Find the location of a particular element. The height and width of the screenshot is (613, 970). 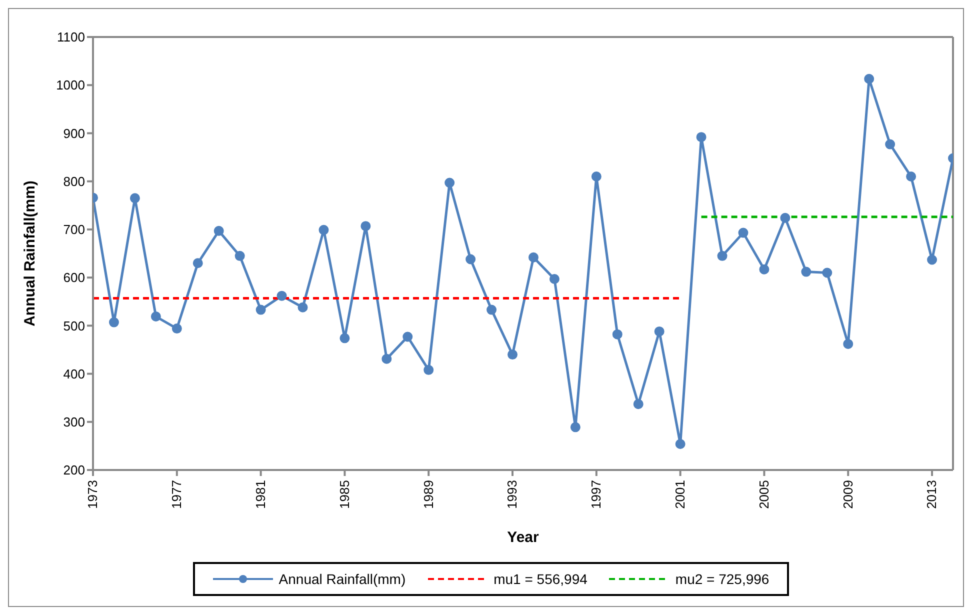

y-tick-label: 300 is located at coordinates (74, 422).